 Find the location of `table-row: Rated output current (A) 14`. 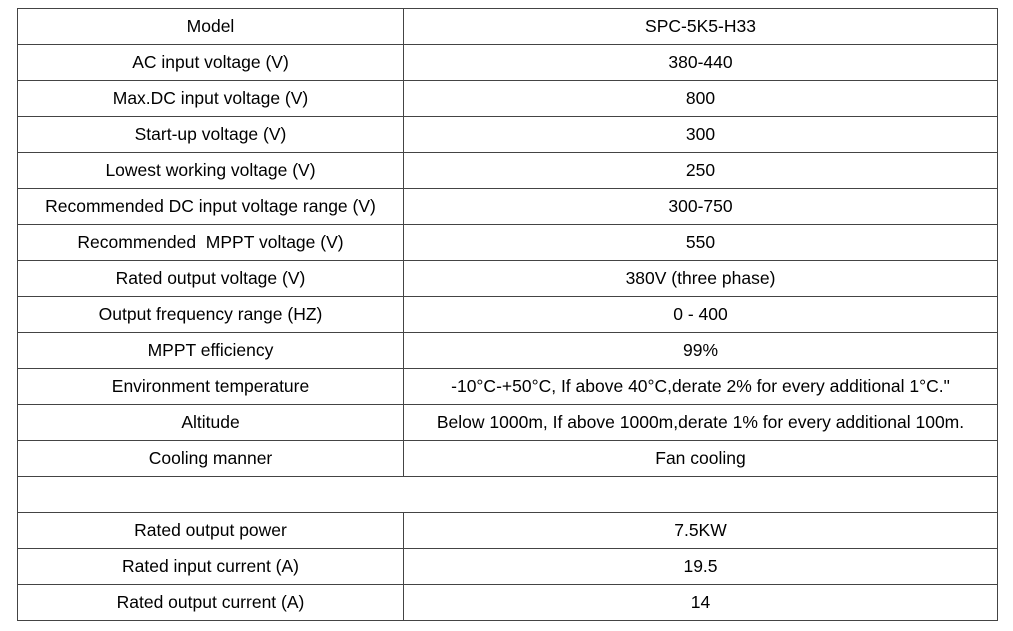

table-row: Rated output current (A) 14 is located at coordinates (507, 602).